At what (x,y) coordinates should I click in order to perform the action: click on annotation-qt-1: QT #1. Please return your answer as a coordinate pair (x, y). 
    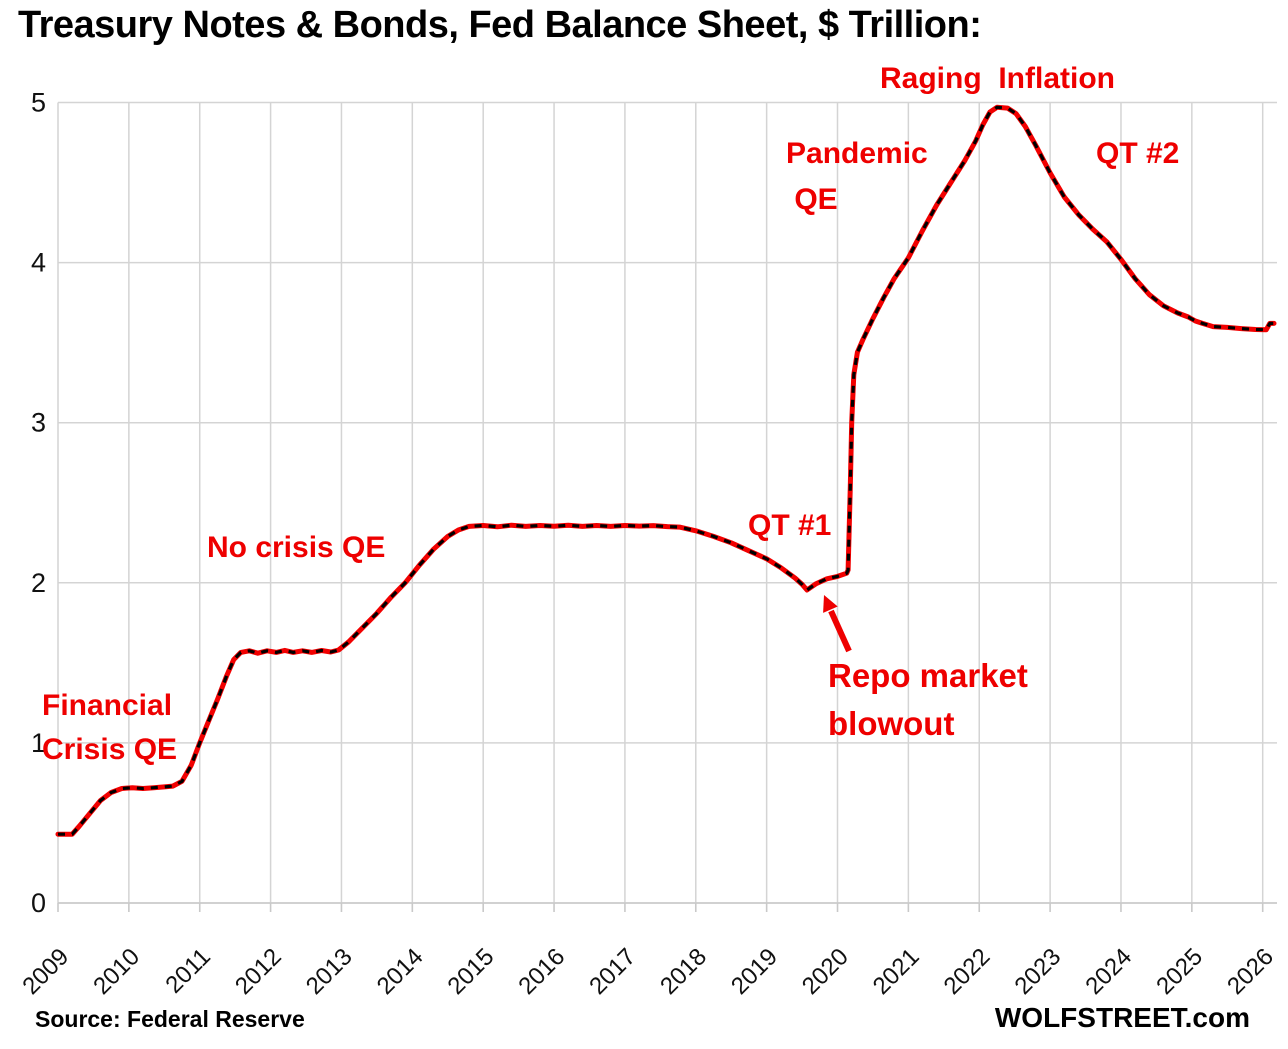
    Looking at the image, I should click on (790, 525).